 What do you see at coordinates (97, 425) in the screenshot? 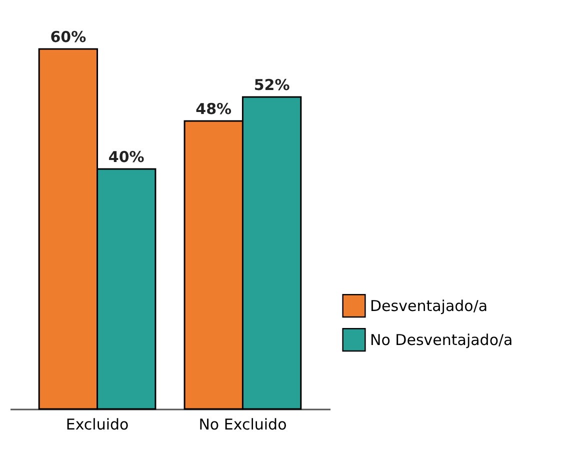
I see `x-tick-label: Excluido` at bounding box center [97, 425].